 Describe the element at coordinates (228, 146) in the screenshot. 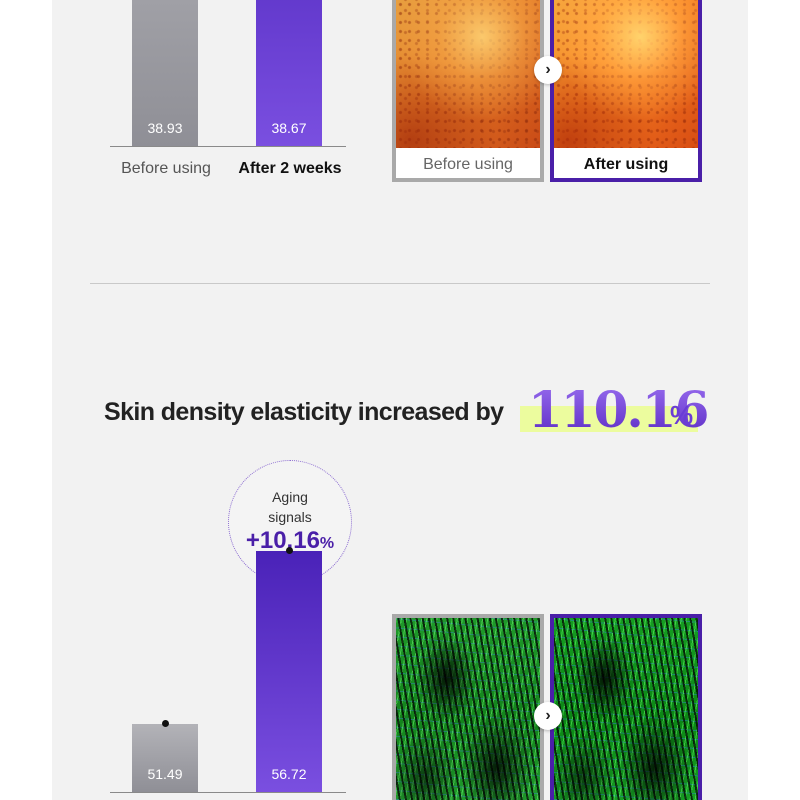

I see `chart1-baseline` at that location.